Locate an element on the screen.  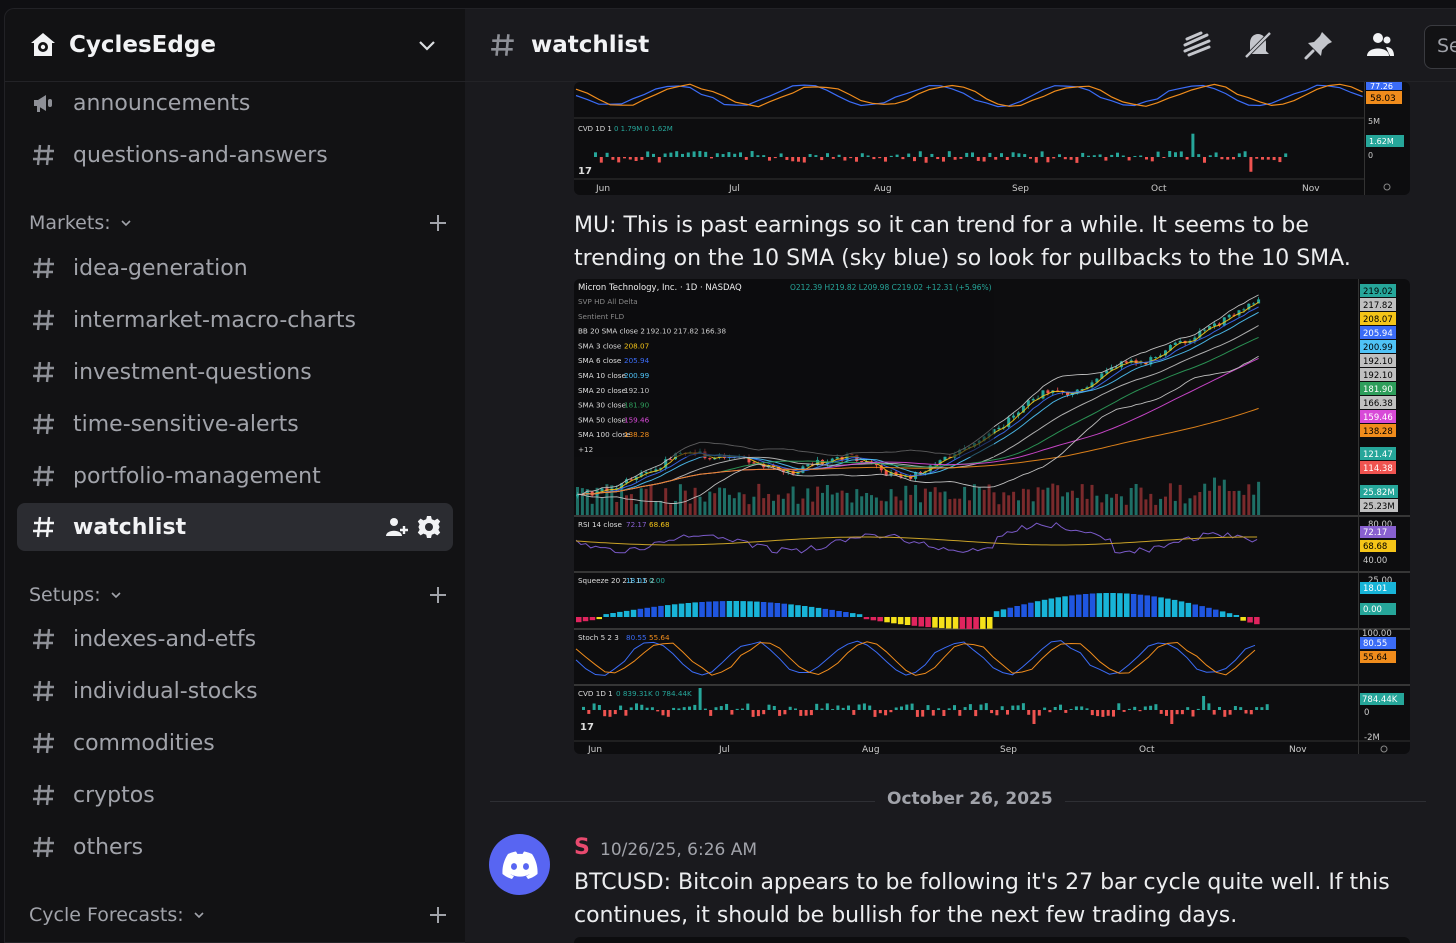
threads-icon is located at coordinates (1197, 45).